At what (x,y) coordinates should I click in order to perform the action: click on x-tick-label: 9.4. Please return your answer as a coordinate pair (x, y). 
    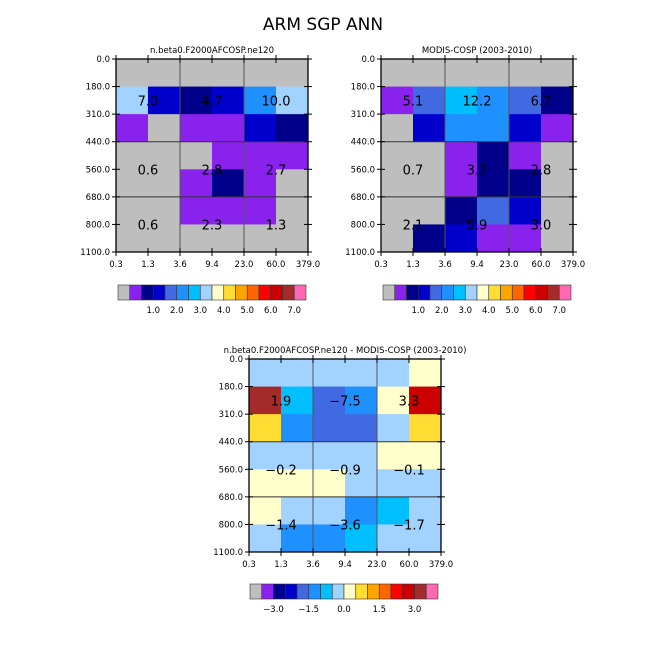
    Looking at the image, I should click on (212, 265).